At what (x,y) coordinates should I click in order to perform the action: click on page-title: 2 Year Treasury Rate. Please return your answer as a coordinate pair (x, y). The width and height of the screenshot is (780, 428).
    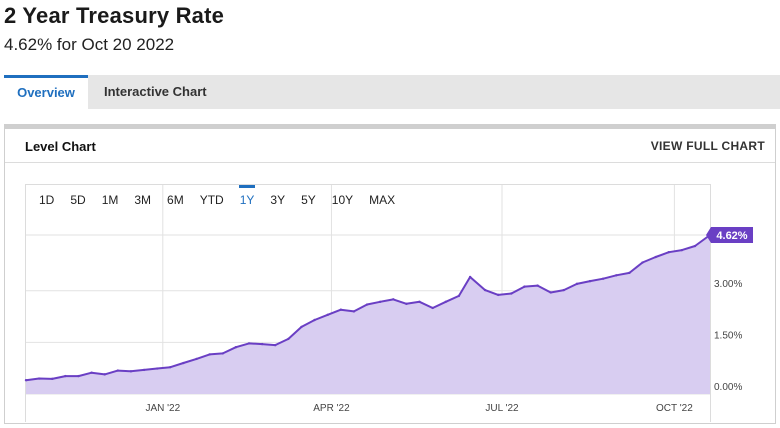
    Looking at the image, I should click on (114, 15).